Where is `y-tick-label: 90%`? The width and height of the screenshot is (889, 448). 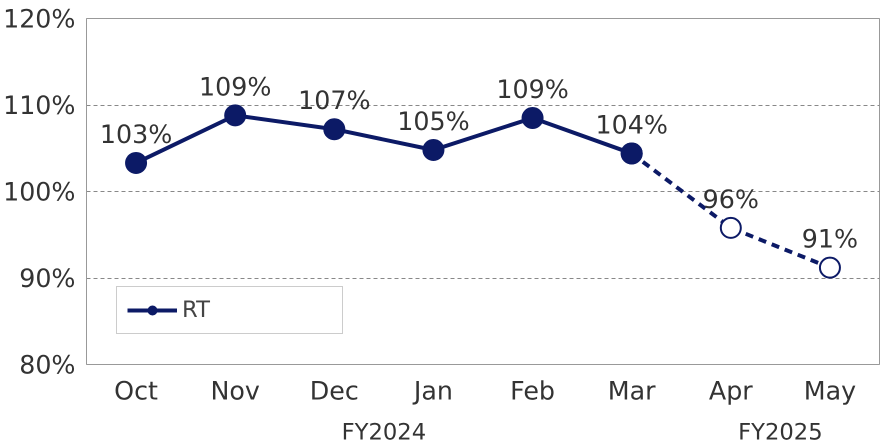 y-tick-label: 90% is located at coordinates (47, 278).